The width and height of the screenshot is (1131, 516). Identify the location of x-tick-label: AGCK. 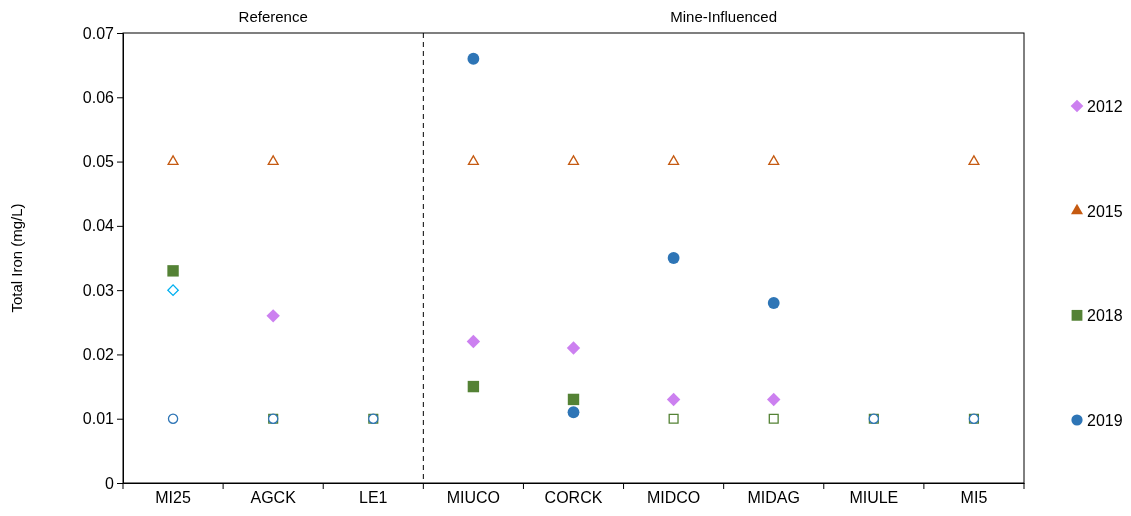
(273, 498).